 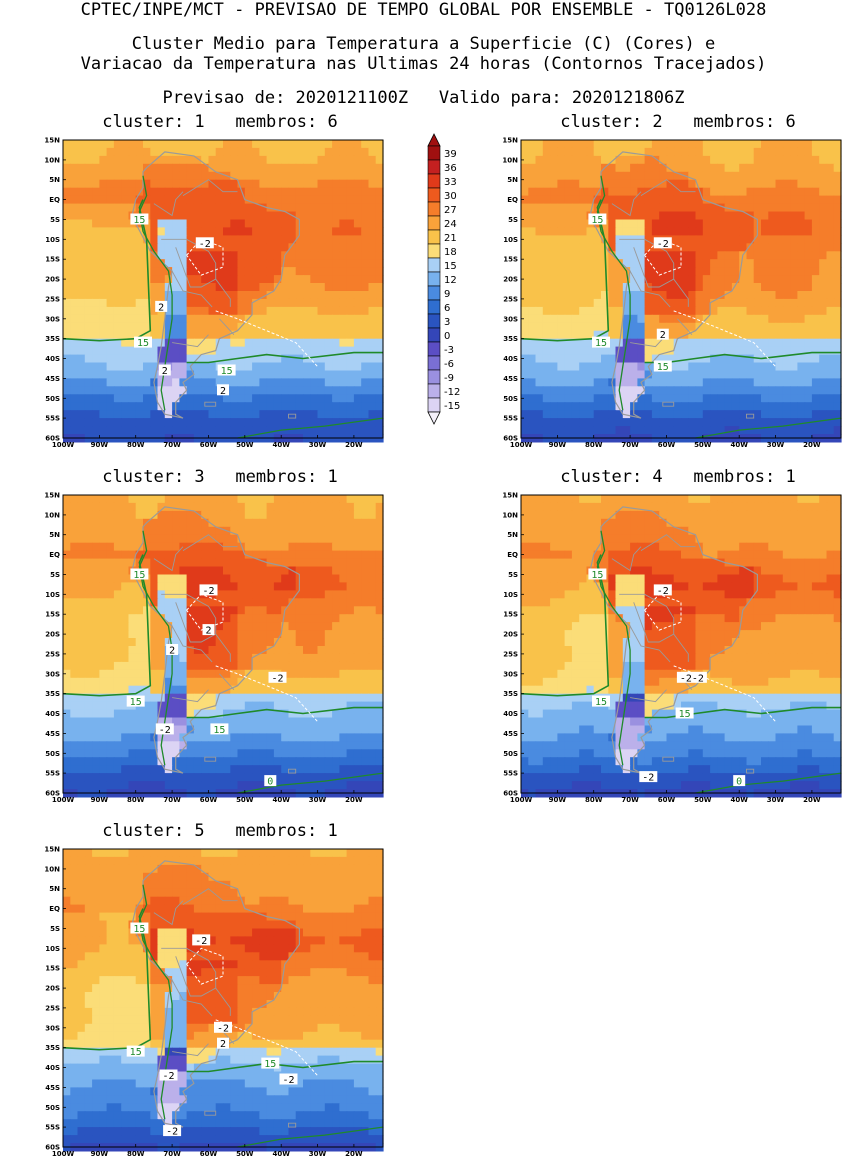 I want to click on colorbar-level-label: 24, so click(x=450, y=224).